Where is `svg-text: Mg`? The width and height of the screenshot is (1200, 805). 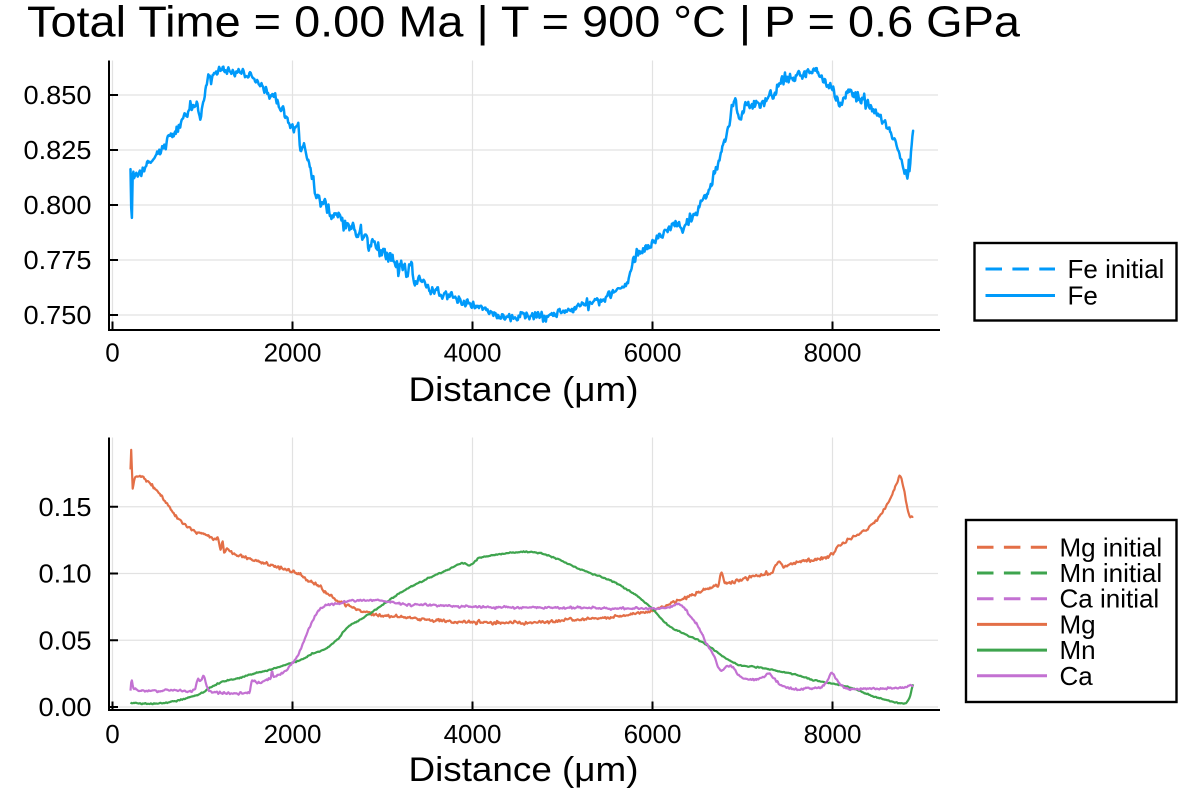
svg-text: Mg is located at coordinates (1078, 624).